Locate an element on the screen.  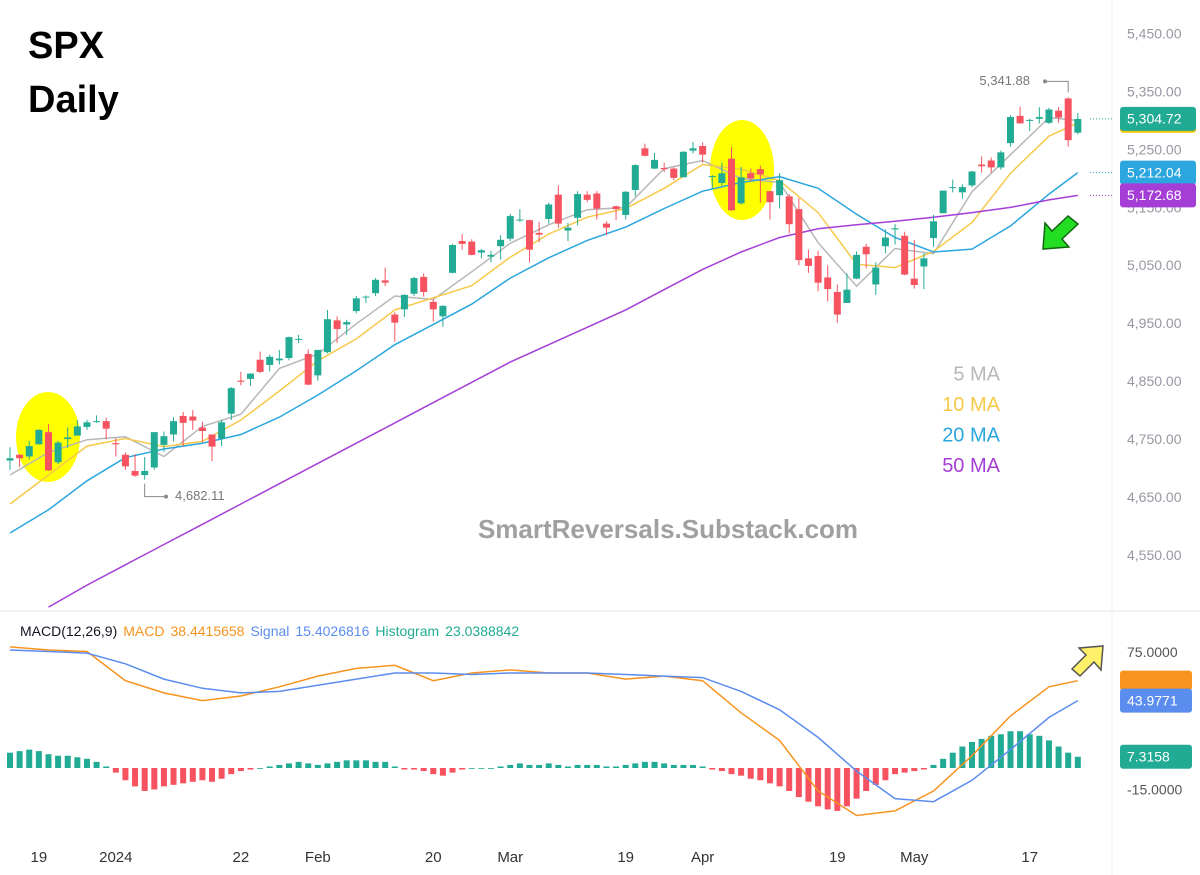
y-tick-label: -15.0000 is located at coordinates (1154, 790).